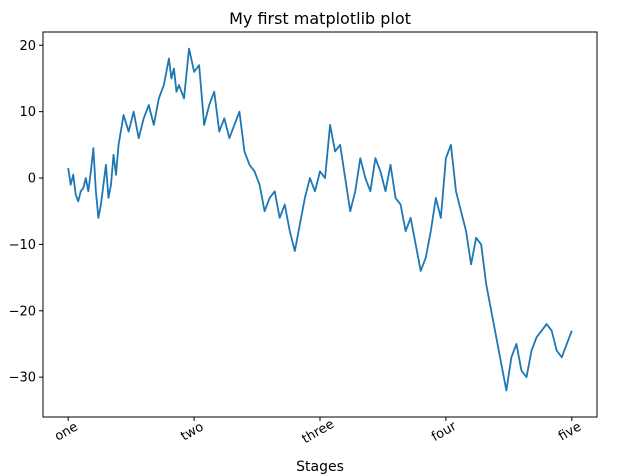  Describe the element at coordinates (22, 245) in the screenshot. I see `y-tick-label: −10` at that location.